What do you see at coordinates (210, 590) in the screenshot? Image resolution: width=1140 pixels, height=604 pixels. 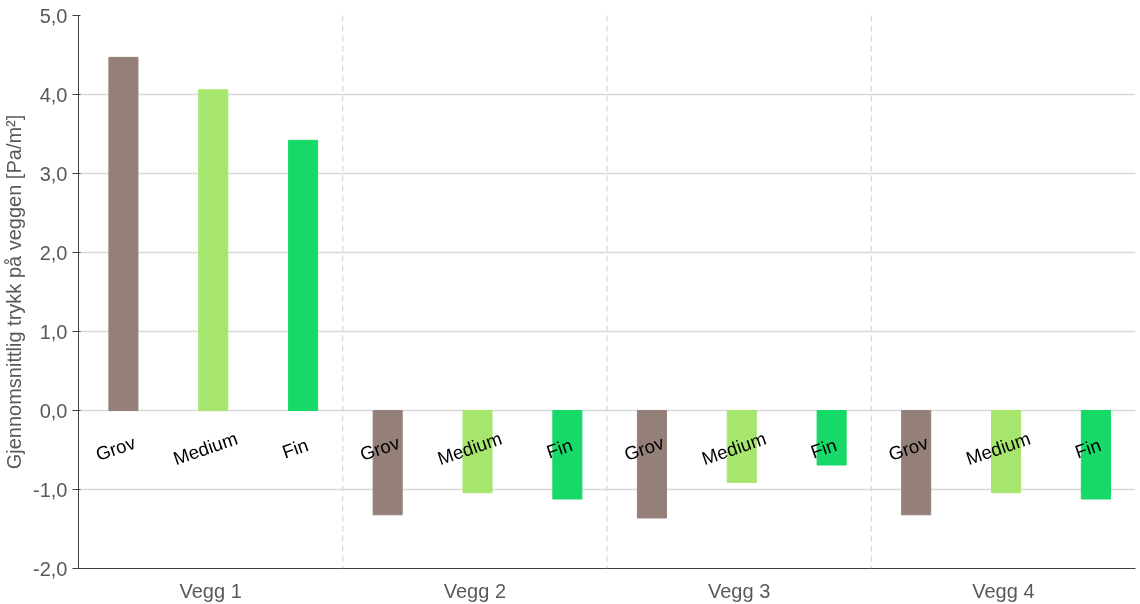 I see `x-tick-label: Vegg 1` at bounding box center [210, 590].